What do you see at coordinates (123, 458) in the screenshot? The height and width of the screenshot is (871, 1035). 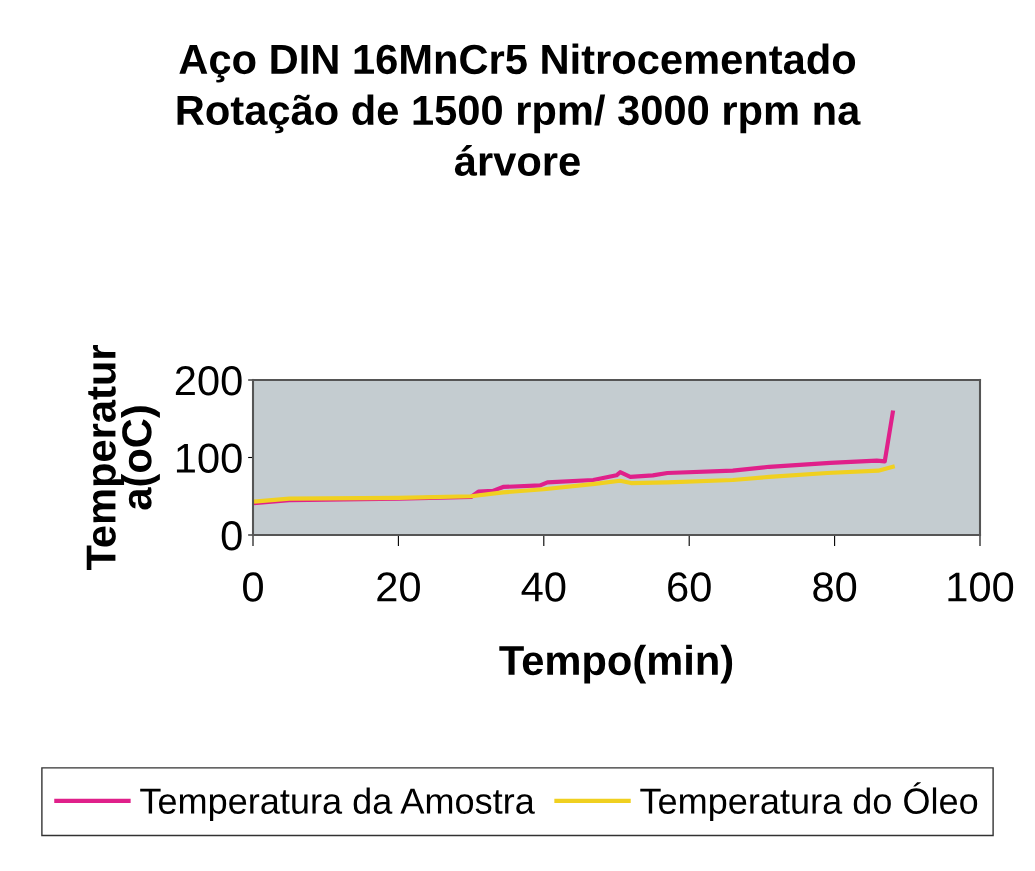 I see `y-axis-title: Temperatur a(oC)` at bounding box center [123, 458].